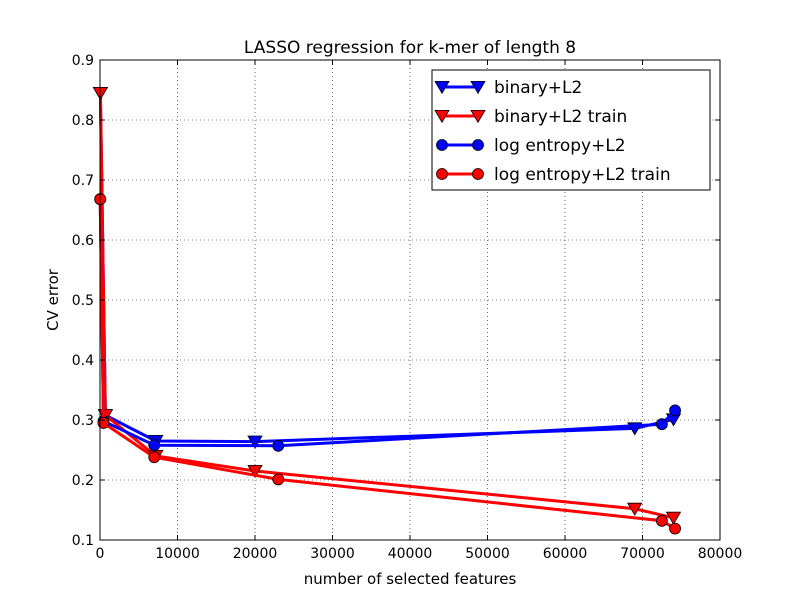 This screenshot has width=800, height=600. Describe the element at coordinates (538, 88) in the screenshot. I see `legend-label: binary+L2` at that location.